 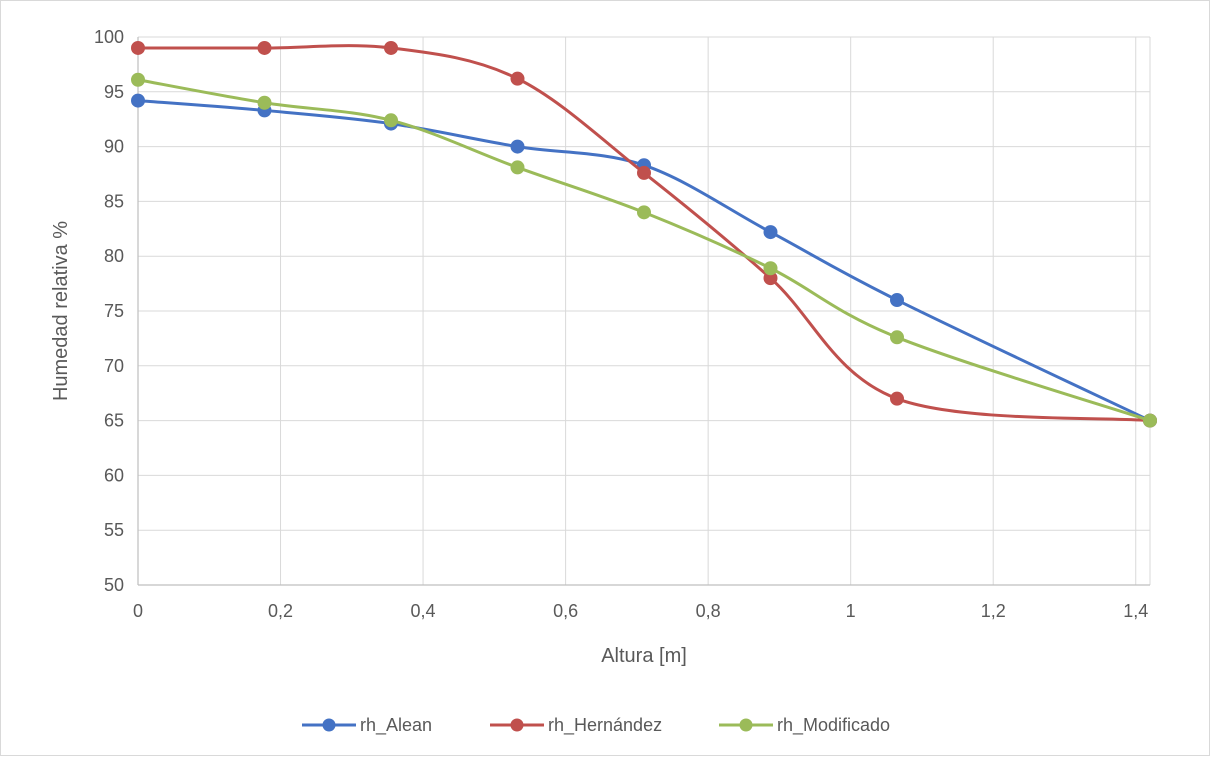 What do you see at coordinates (114, 585) in the screenshot?
I see `y-tick-label: 50` at bounding box center [114, 585].